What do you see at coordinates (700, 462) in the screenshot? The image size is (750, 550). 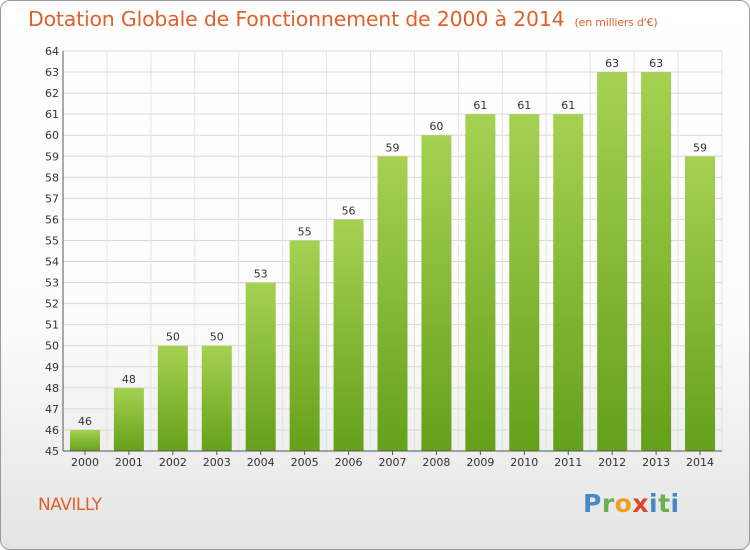 I see `x-tick-label: 2014` at bounding box center [700, 462].